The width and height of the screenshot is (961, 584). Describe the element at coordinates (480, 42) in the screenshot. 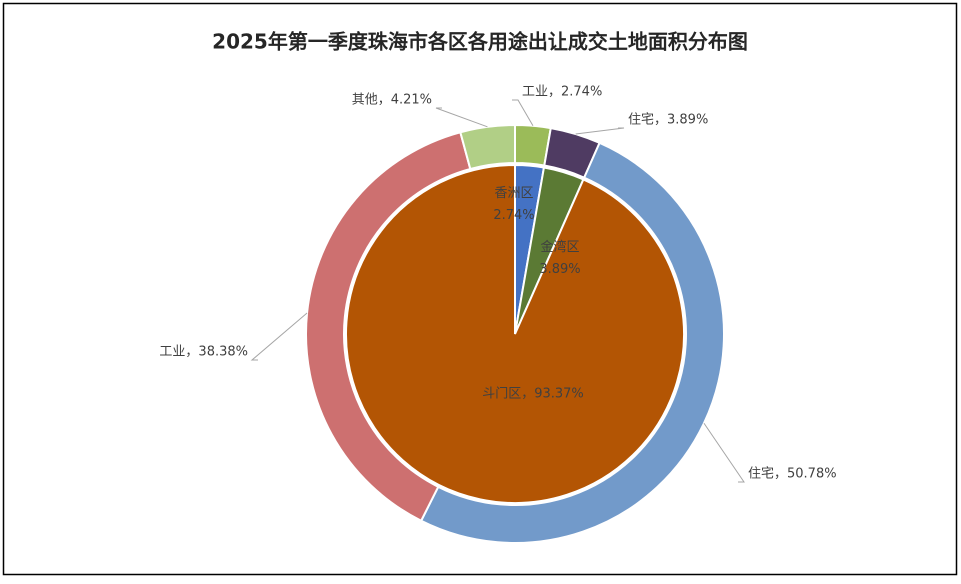

I see `chart-title: 2025年第一季度珠海市各区各用途出让成交土地面积分布图` at that location.